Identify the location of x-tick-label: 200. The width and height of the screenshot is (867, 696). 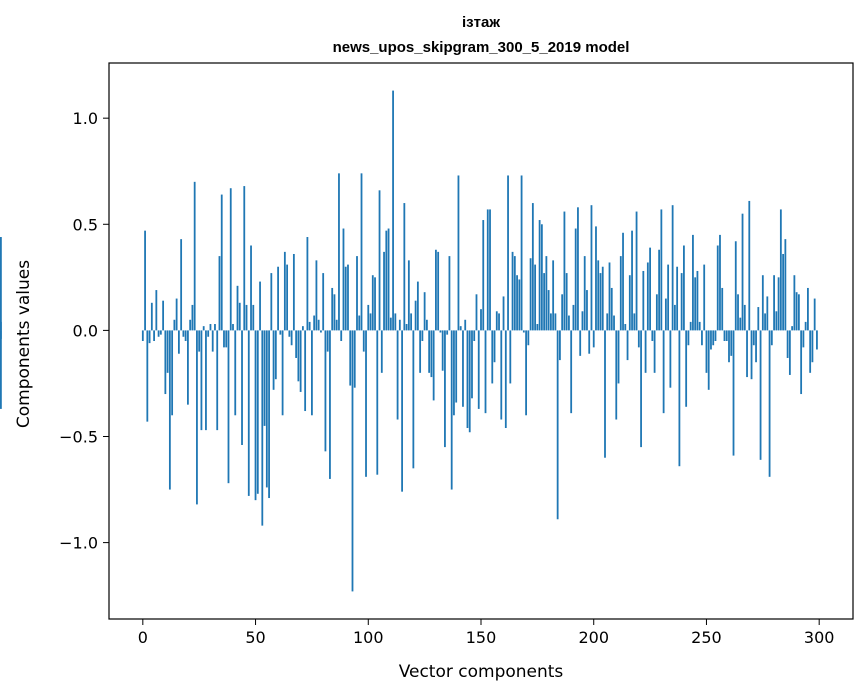
(593, 637).